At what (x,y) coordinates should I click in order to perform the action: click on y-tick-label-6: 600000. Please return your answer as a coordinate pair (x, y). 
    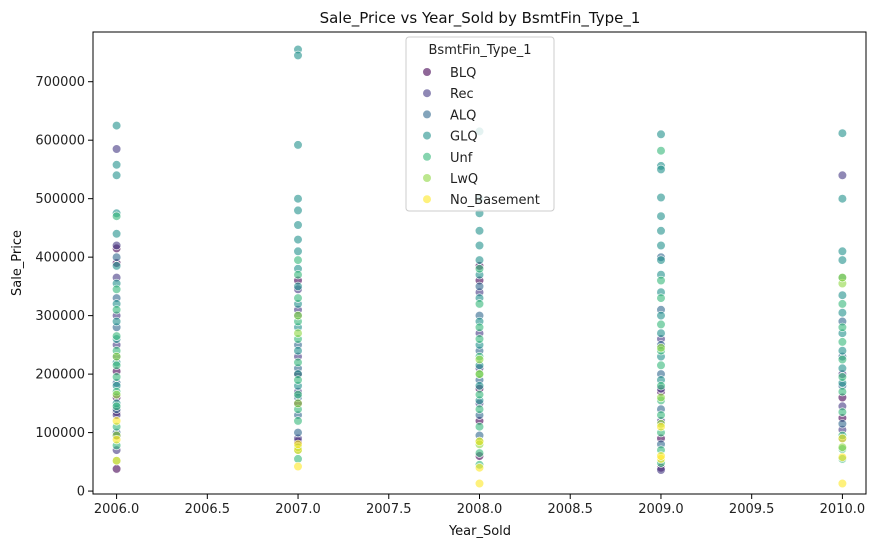
    Looking at the image, I should click on (60, 141).